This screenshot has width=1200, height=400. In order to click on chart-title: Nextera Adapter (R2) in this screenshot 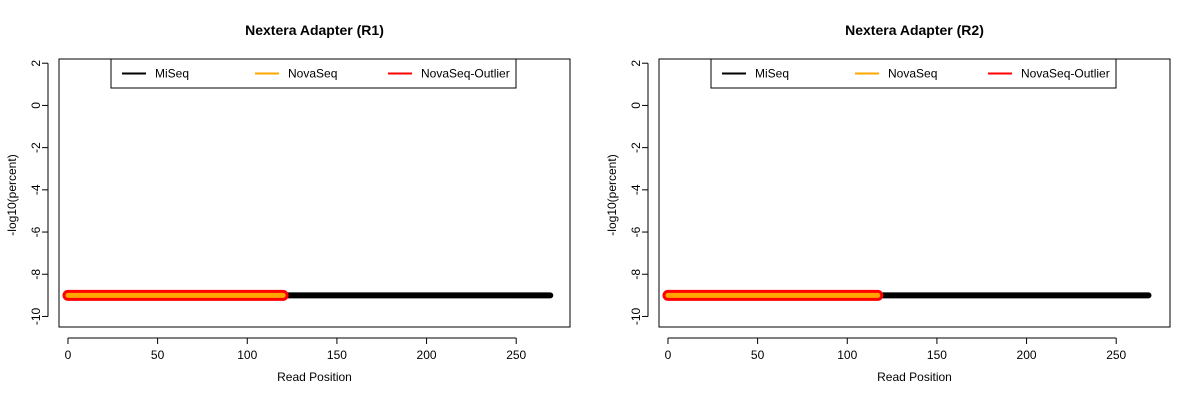, I will do `click(914, 30)`.